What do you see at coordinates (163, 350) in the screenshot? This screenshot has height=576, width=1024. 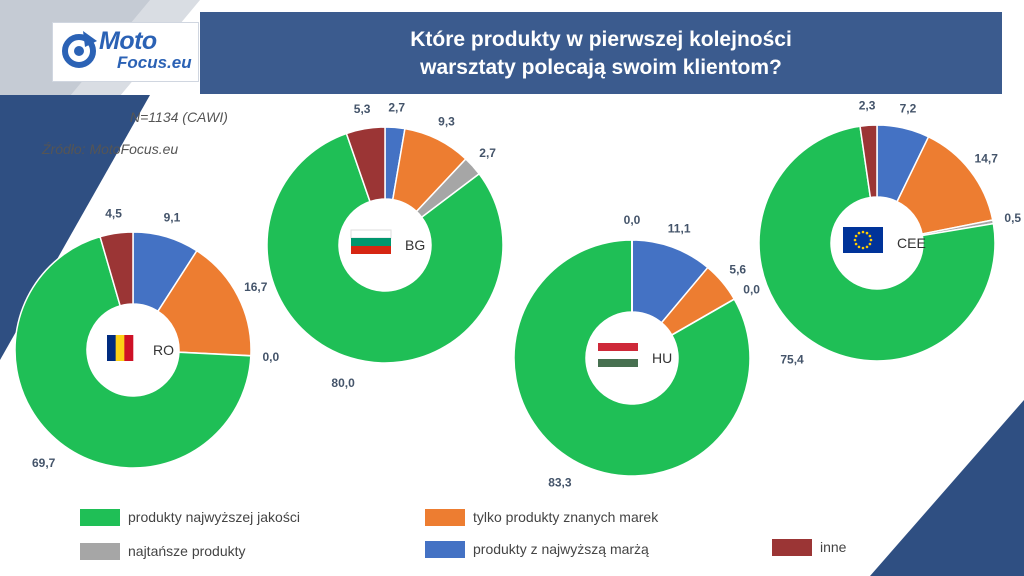 I see `country-label: RO` at bounding box center [163, 350].